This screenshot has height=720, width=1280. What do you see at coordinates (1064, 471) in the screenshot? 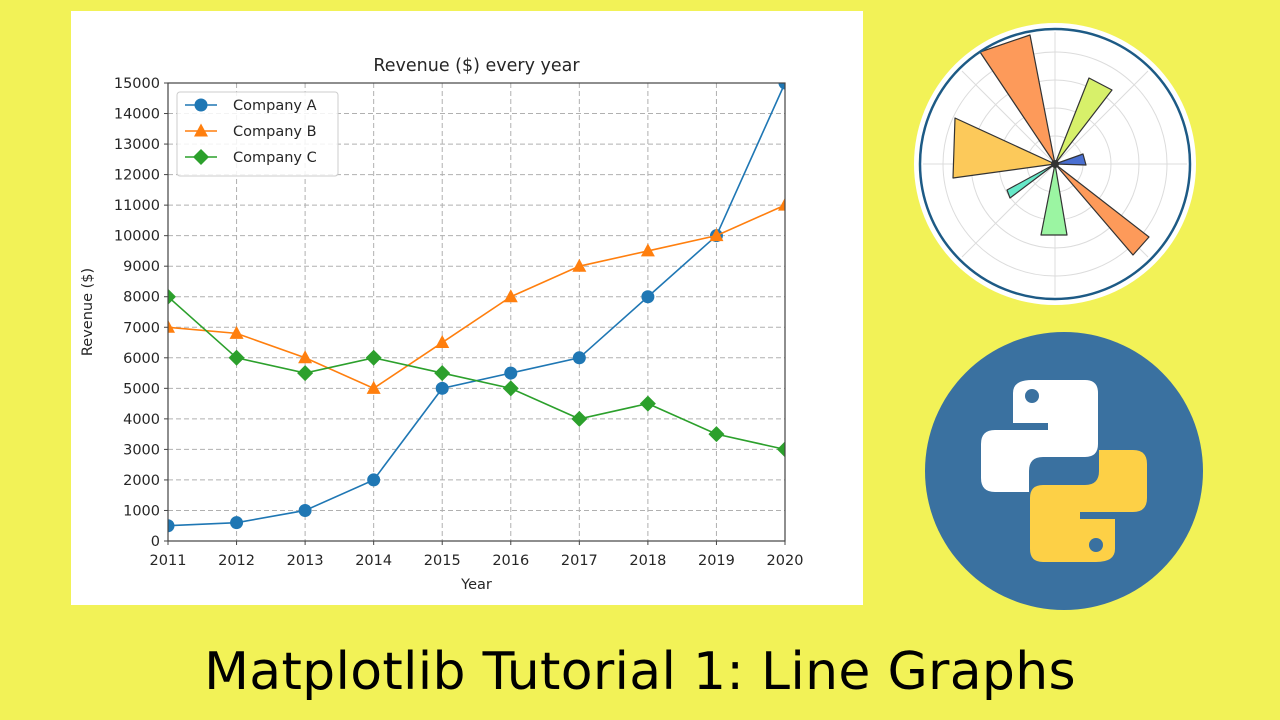
I see `python-logo-icon` at bounding box center [1064, 471].